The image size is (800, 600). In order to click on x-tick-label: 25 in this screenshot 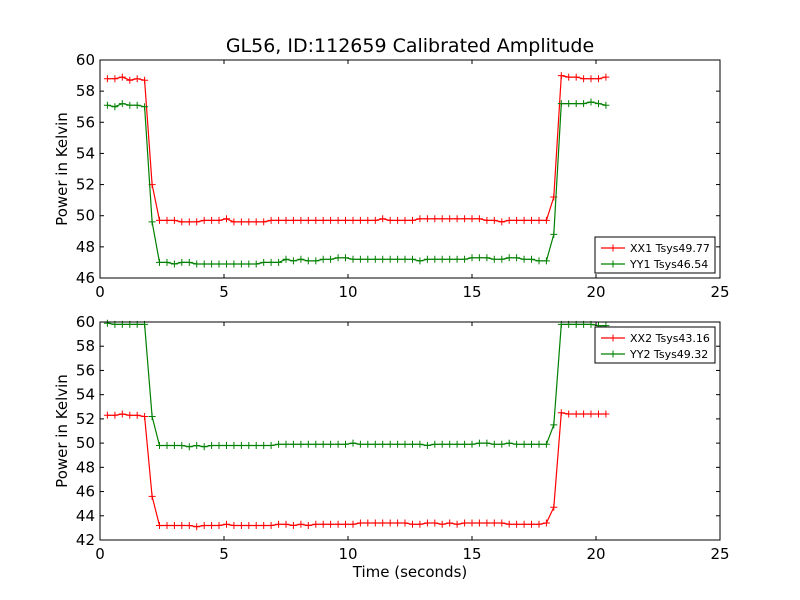, I will do `click(719, 292)`.